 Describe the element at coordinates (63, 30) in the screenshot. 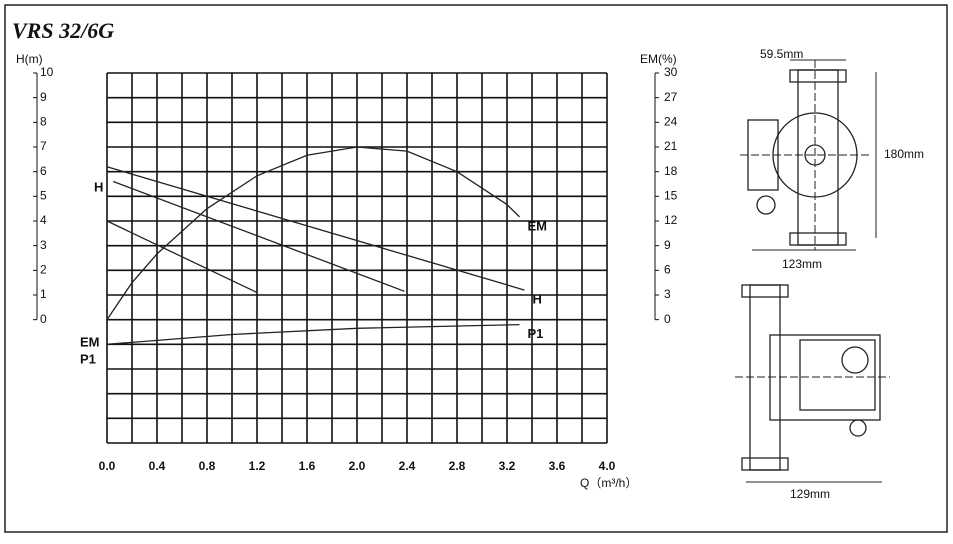

I see `chart-title: VRS 32/6G` at that location.